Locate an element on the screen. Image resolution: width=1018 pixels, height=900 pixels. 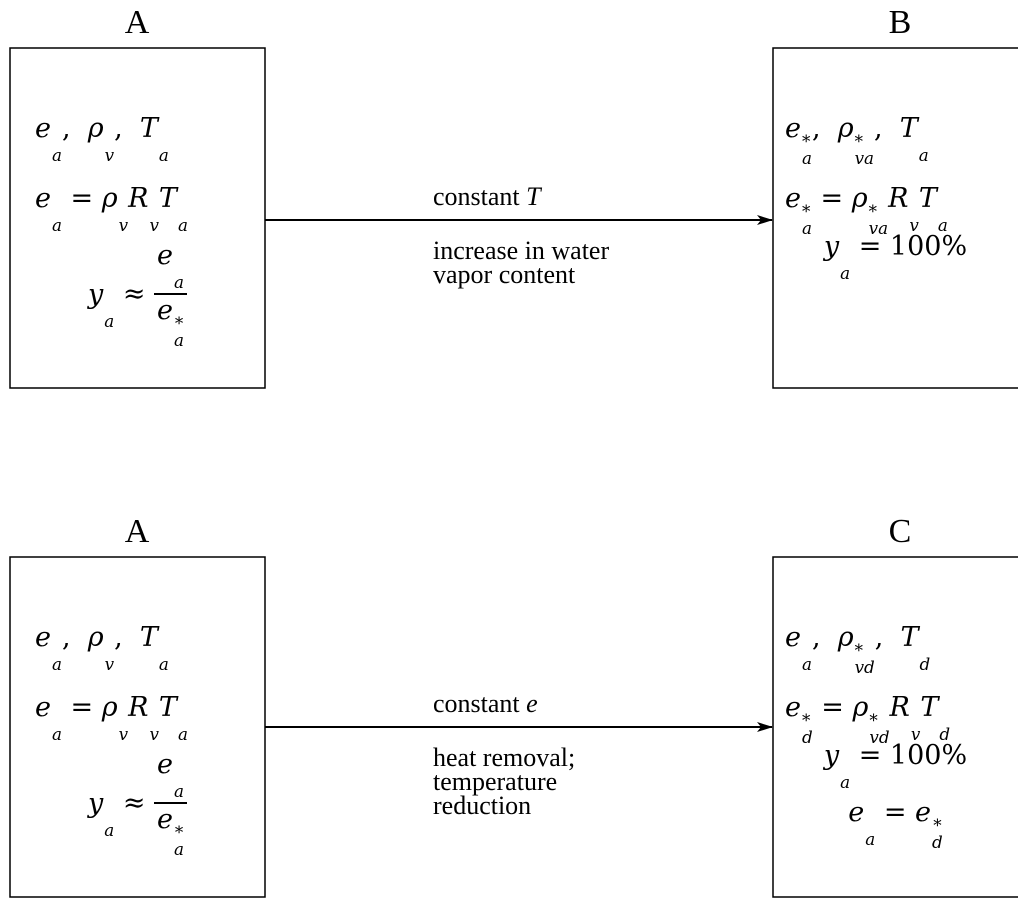
operator: = 100% is located at coordinates (909, 755).